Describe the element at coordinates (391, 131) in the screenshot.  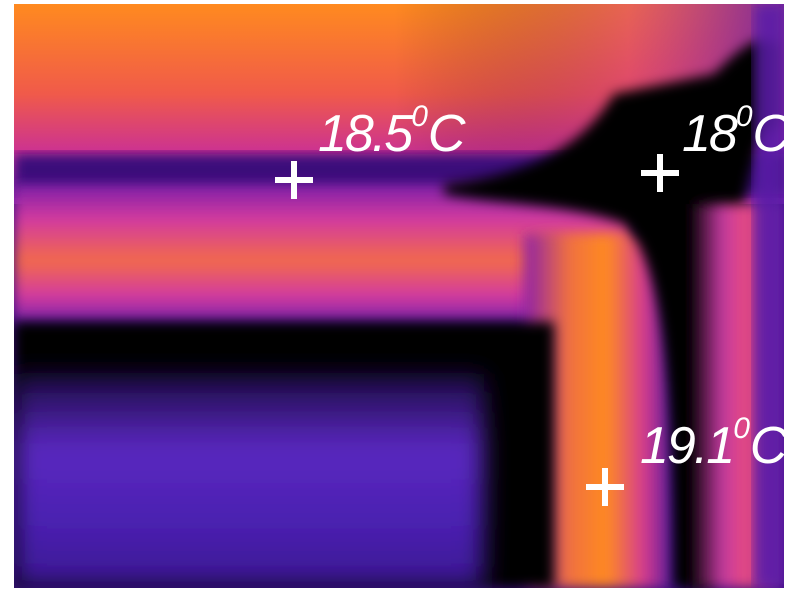
I see `temperature-label: 18.50C` at that location.